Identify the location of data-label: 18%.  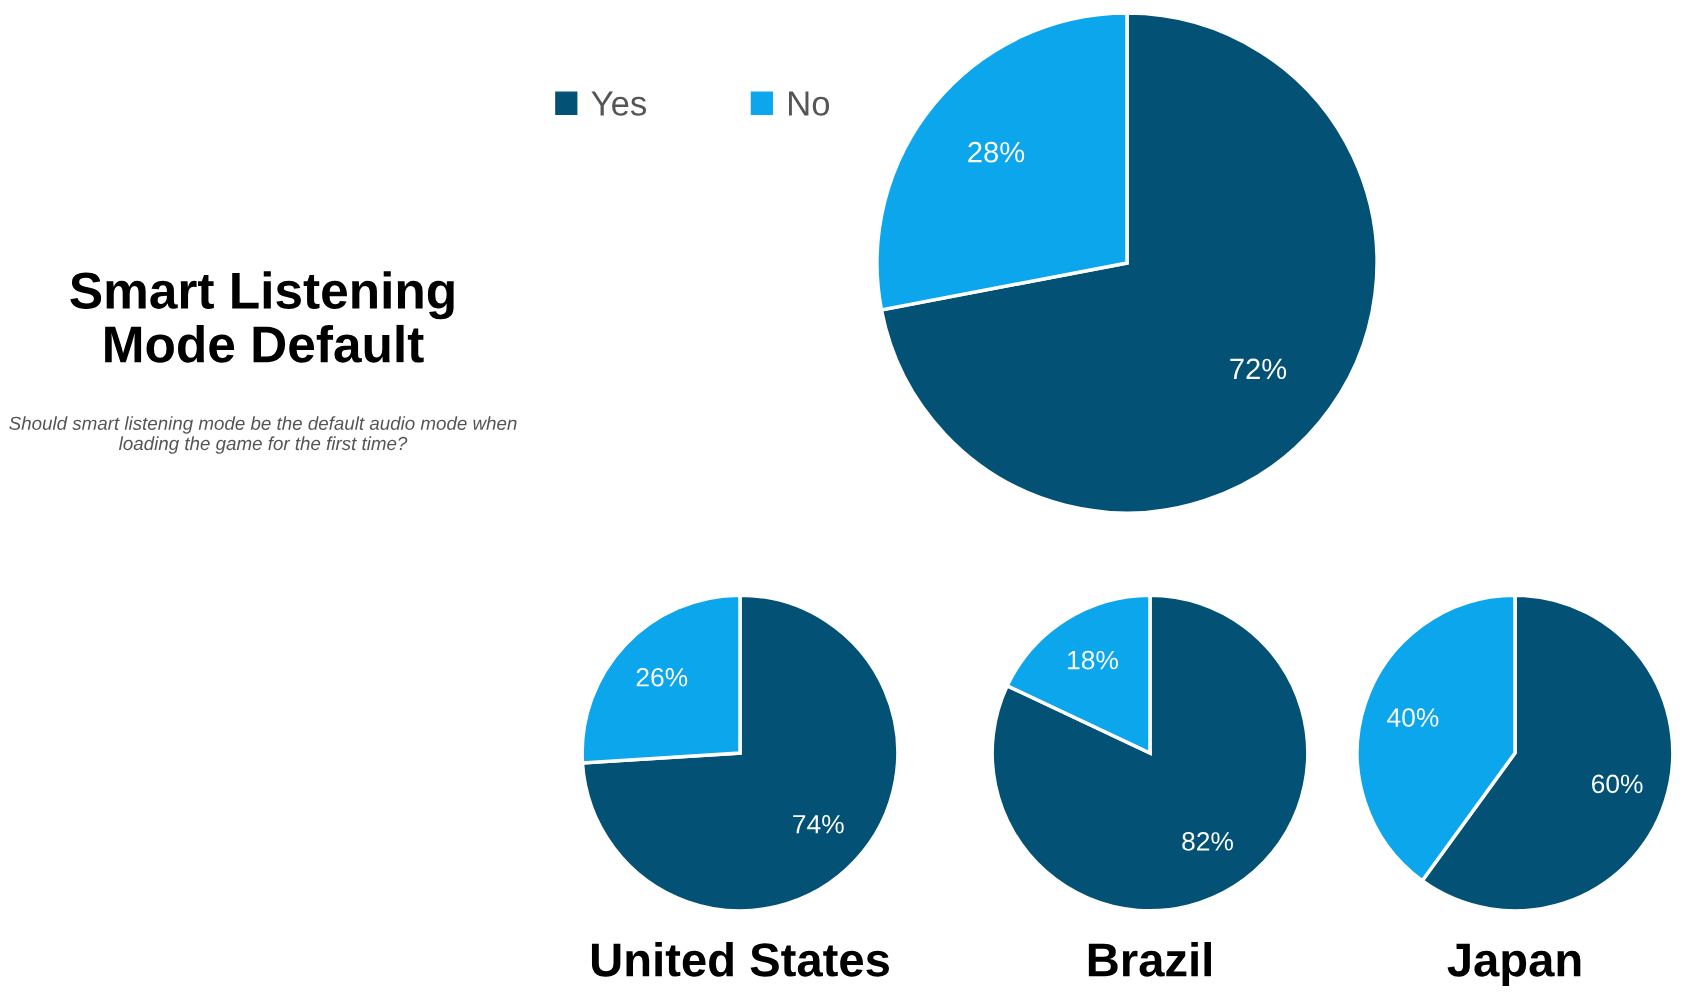
(1093, 660).